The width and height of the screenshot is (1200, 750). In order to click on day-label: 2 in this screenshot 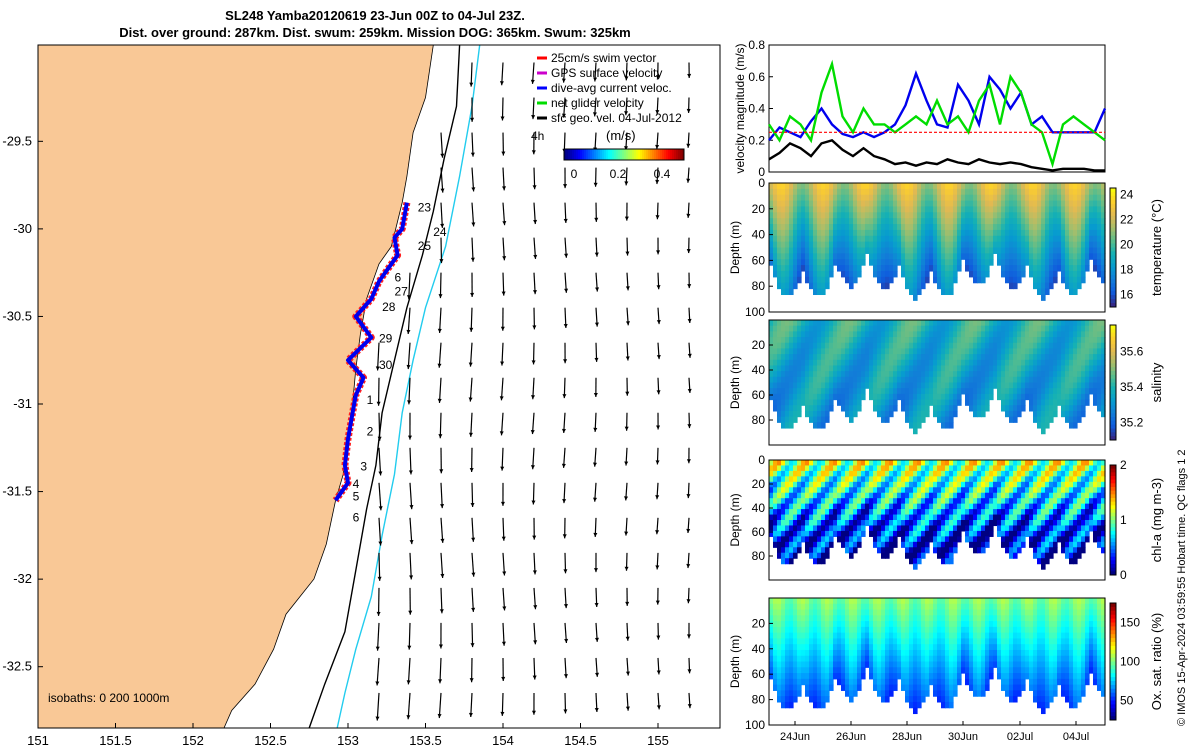, I will do `click(370, 432)`.